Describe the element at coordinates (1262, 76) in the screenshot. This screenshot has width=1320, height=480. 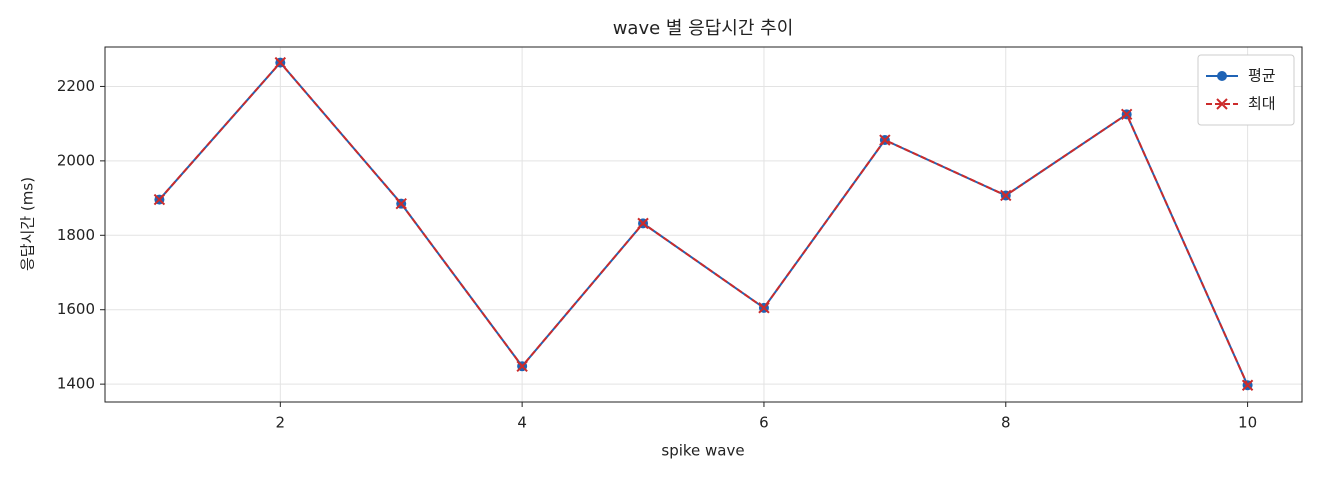
I see `legend-label: 평균` at that location.